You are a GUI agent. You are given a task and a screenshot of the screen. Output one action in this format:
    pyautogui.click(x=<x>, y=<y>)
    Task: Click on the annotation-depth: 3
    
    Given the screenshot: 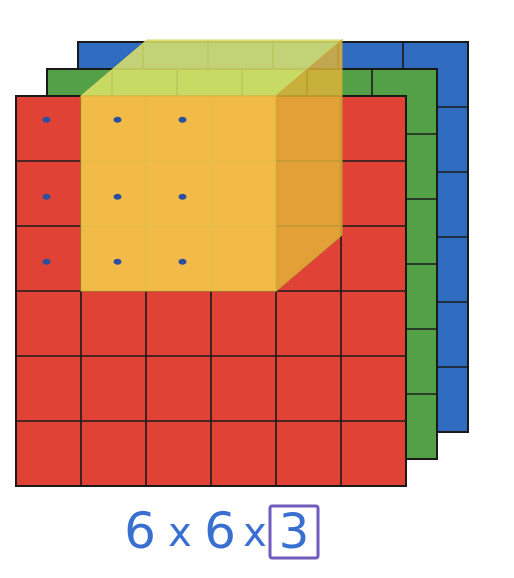 What is the action you would take?
    pyautogui.click(x=294, y=532)
    